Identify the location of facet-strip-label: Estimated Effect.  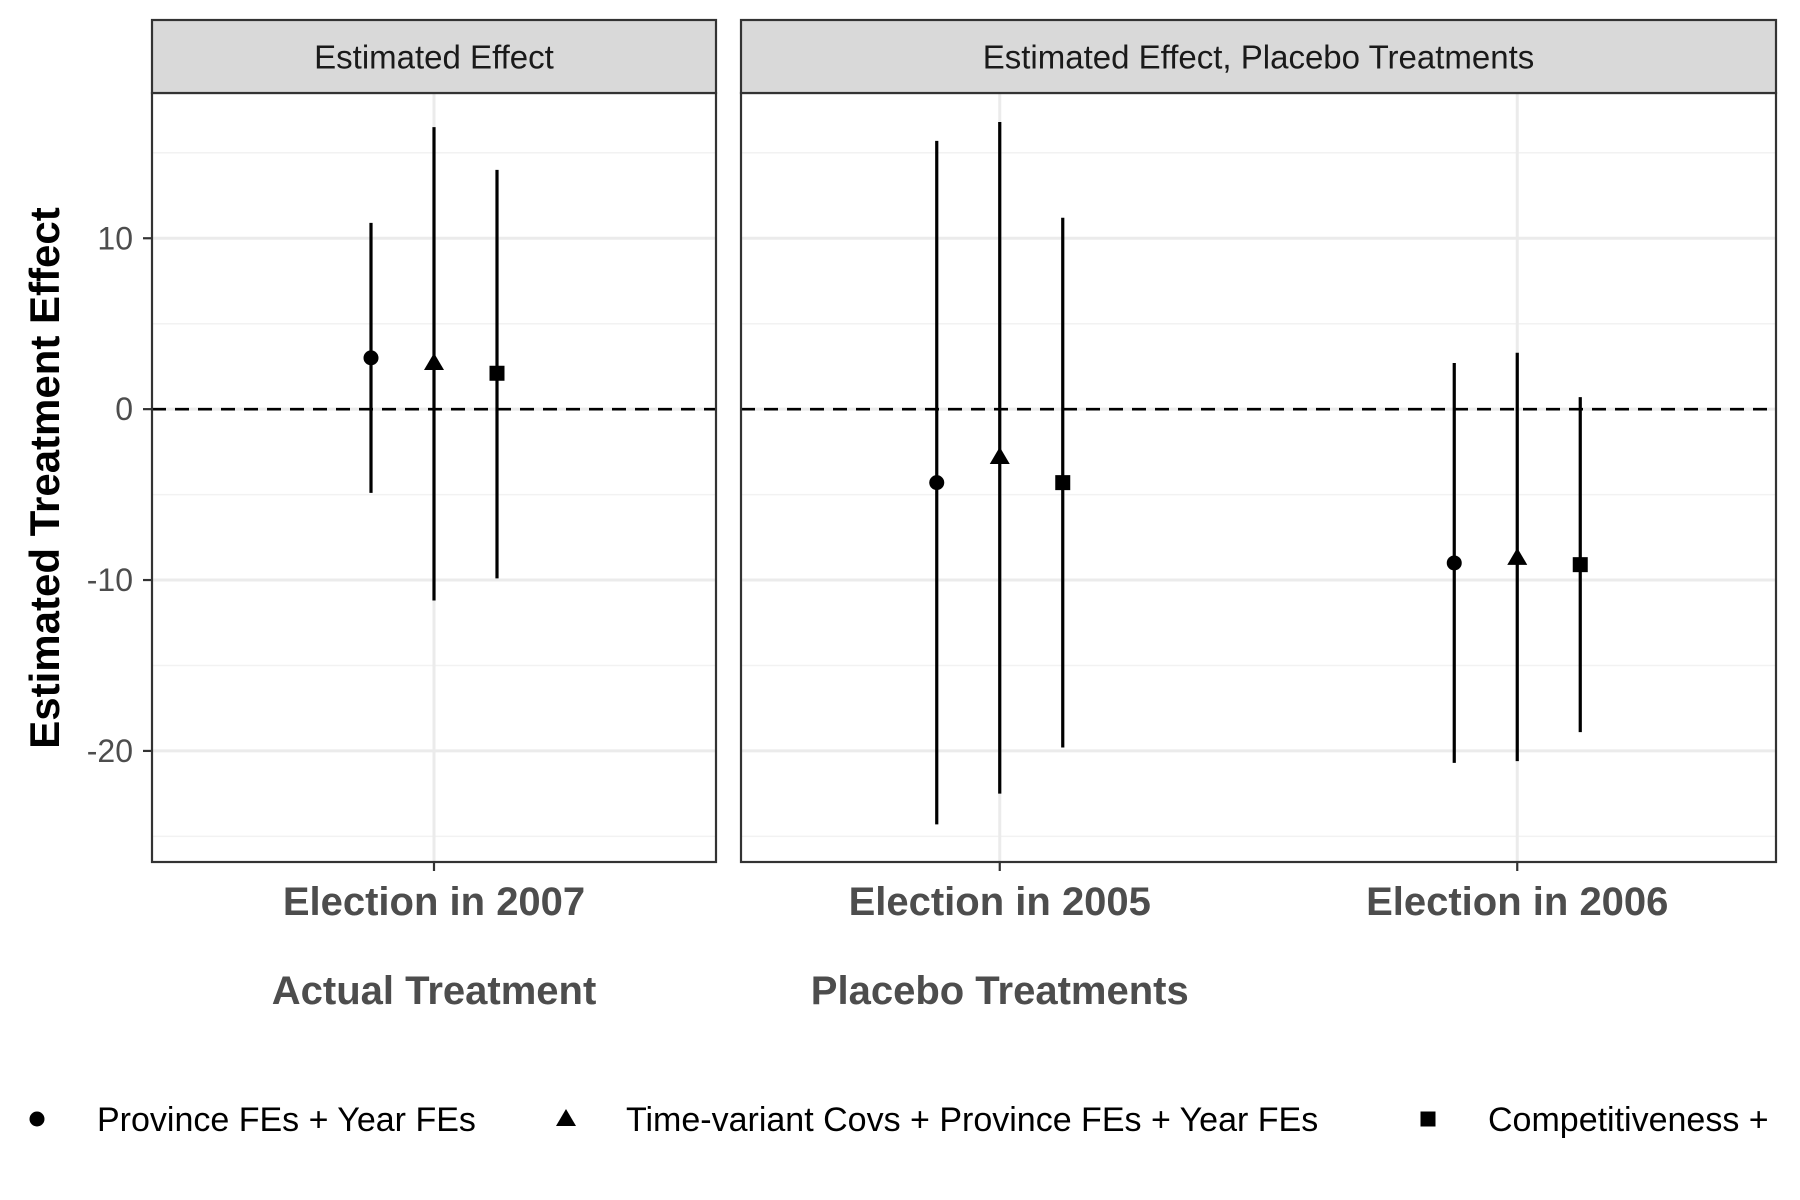
(434, 57).